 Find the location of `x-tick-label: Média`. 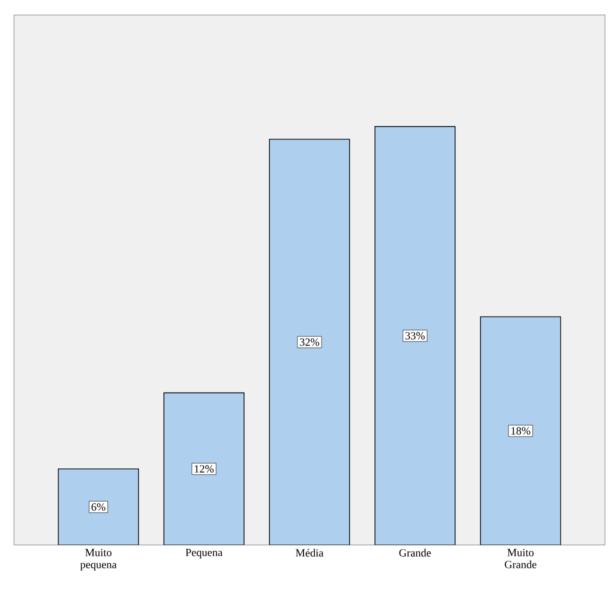

x-tick-label: Média is located at coordinates (310, 552).